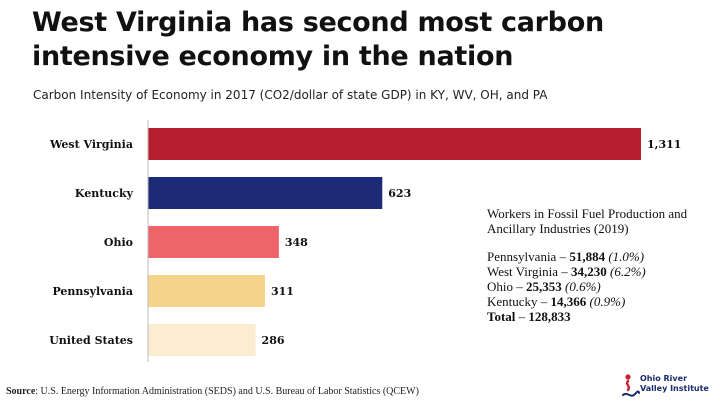  What do you see at coordinates (599, 316) in the screenshot?
I see `info-row-total: Total – 128,833` at bounding box center [599, 316].